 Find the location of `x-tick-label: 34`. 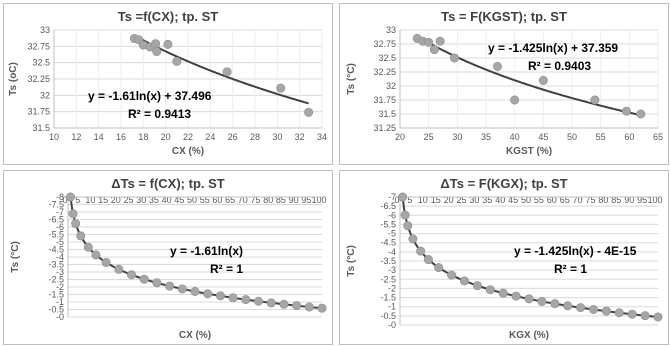

x-tick-label: 34 is located at coordinates (322, 137).